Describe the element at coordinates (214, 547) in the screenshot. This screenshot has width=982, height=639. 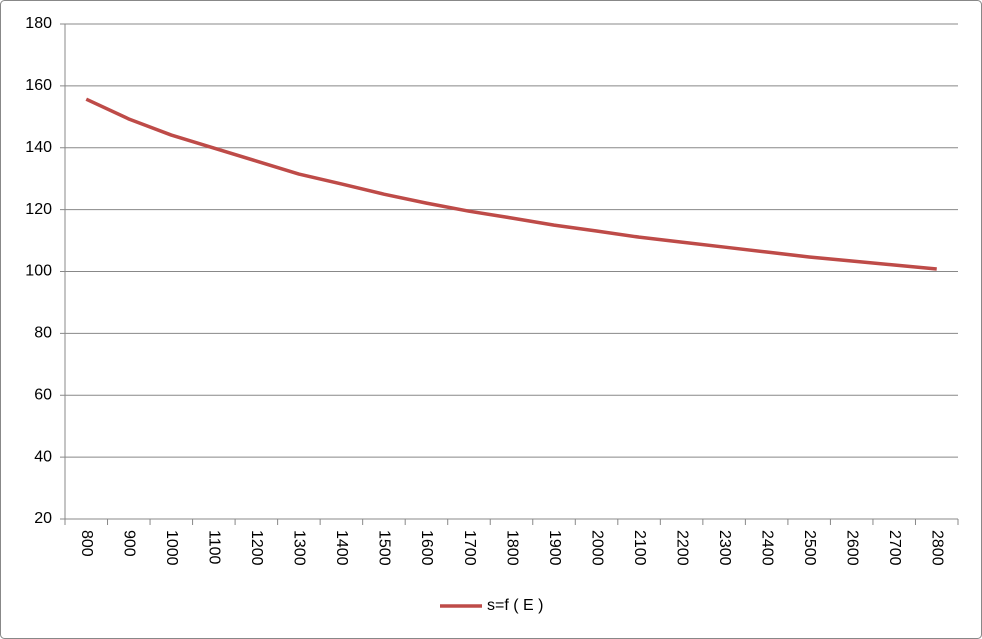
I see `x-tick-label: 1100` at that location.